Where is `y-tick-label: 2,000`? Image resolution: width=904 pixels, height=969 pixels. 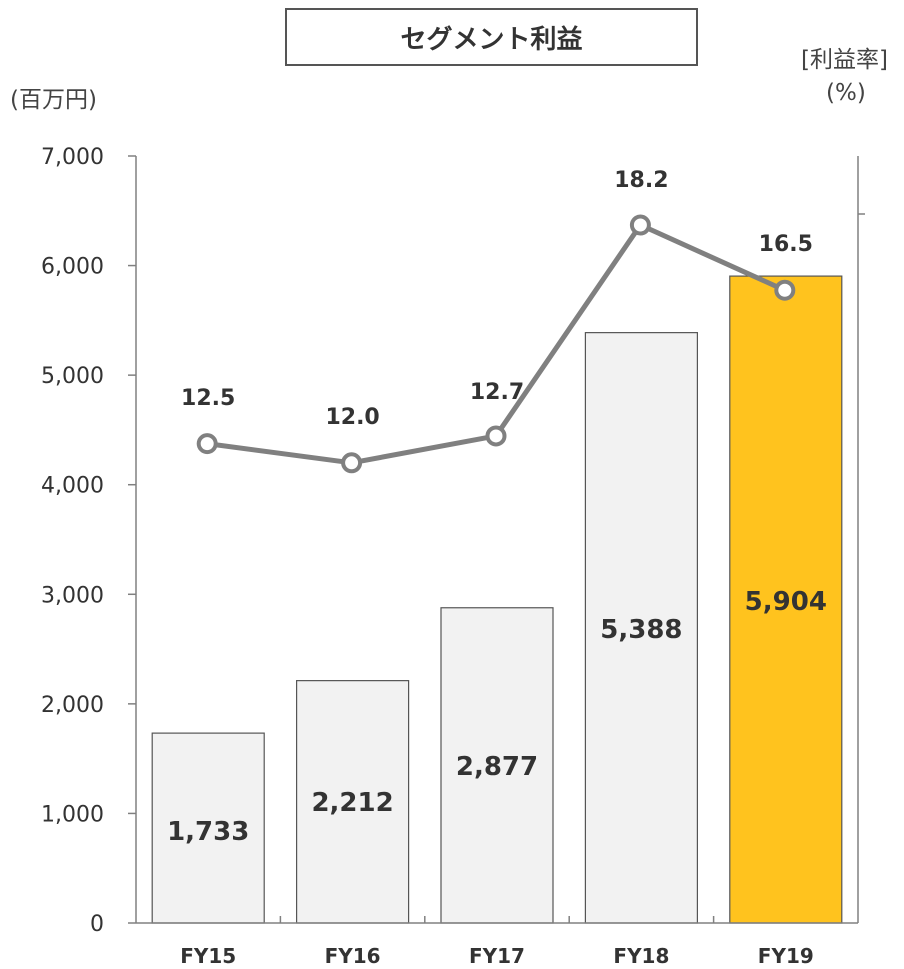
y-tick-label: 2,000 is located at coordinates (72, 705).